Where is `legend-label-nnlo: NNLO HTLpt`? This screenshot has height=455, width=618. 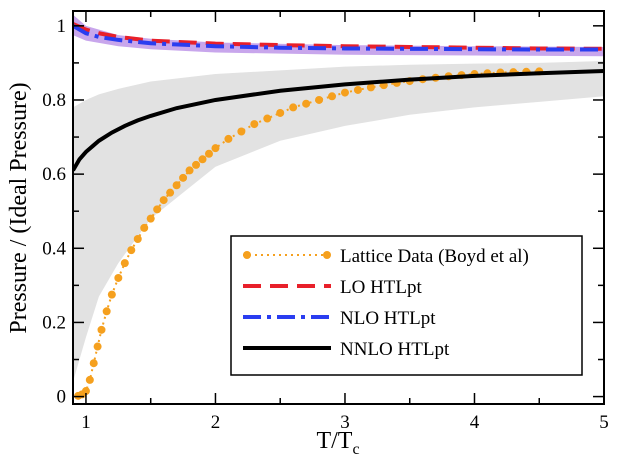 legend-label-nnlo: NNLO HTLpt is located at coordinates (395, 349).